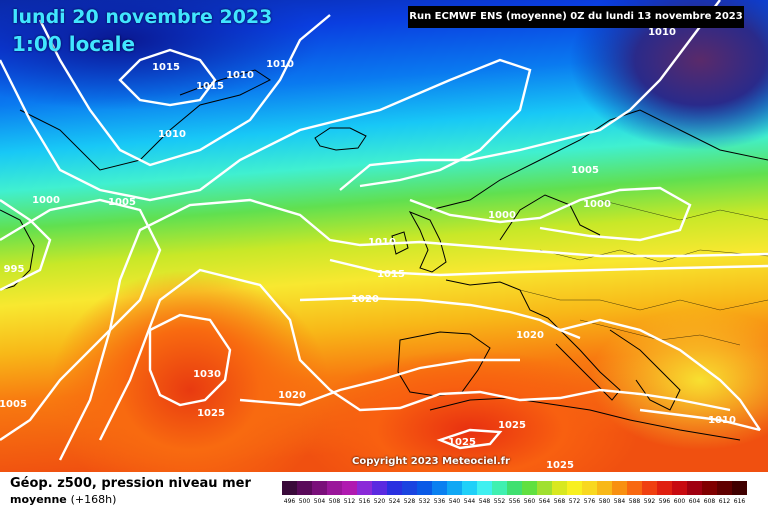 The image size is (768, 512). I want to click on isobar-label: 1030, so click(207, 374).